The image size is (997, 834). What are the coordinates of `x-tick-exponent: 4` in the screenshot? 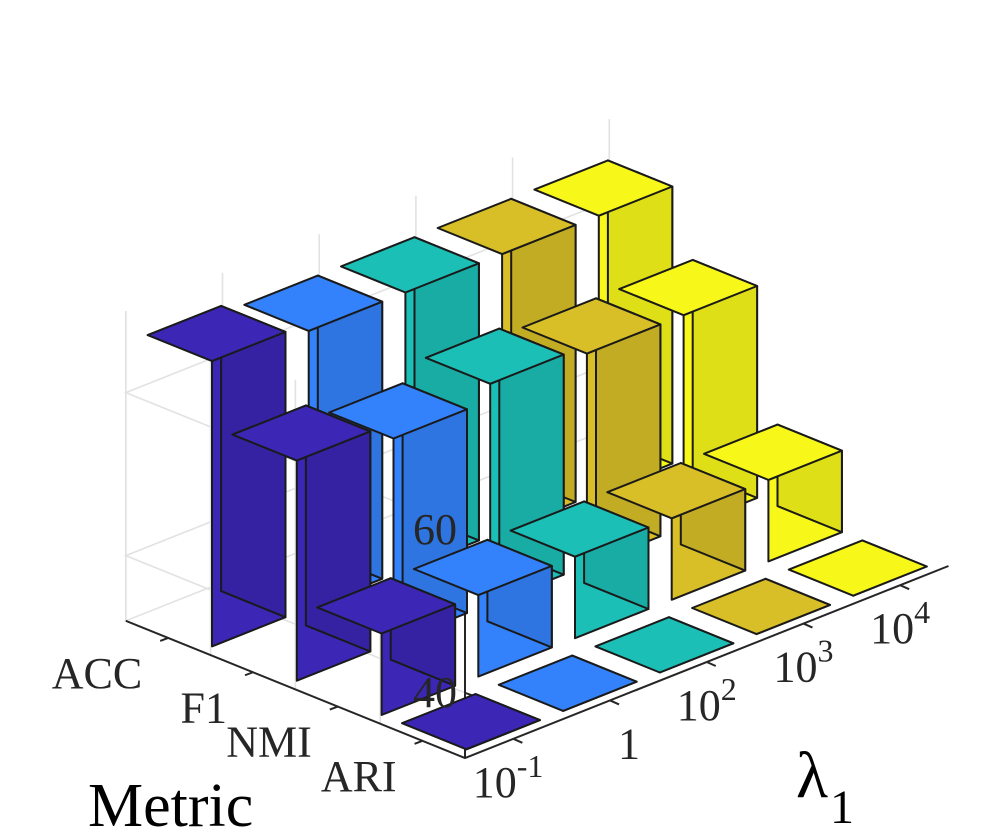 It's located at (922, 612).